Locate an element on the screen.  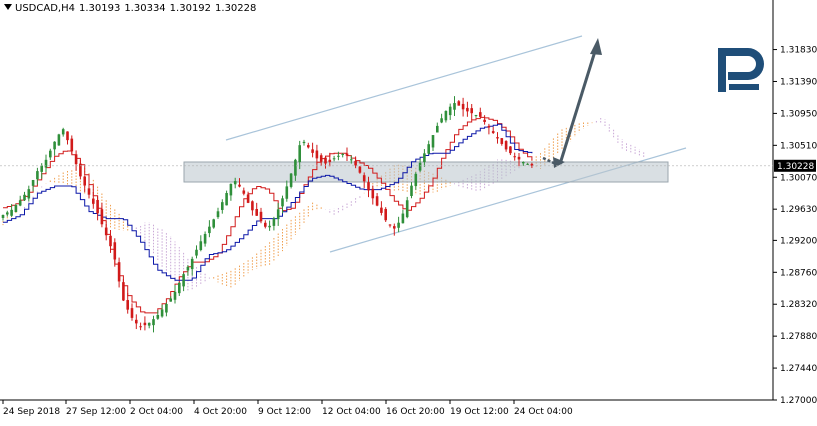
y-tick-label: 1.30070 is located at coordinates (798, 178).